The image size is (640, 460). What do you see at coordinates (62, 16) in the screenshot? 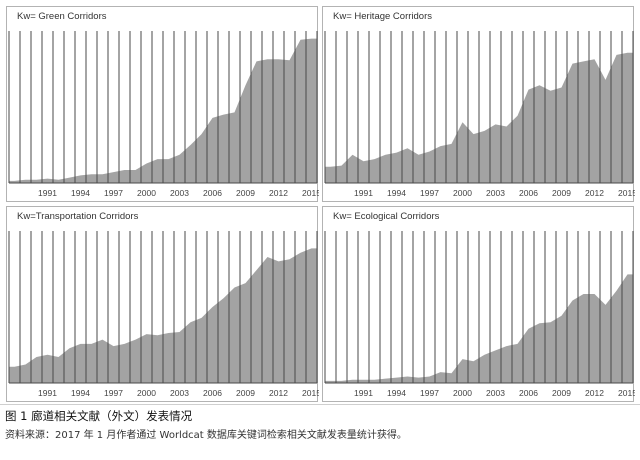
I see `chart-title: Kw= Green Corridors` at bounding box center [62, 16].